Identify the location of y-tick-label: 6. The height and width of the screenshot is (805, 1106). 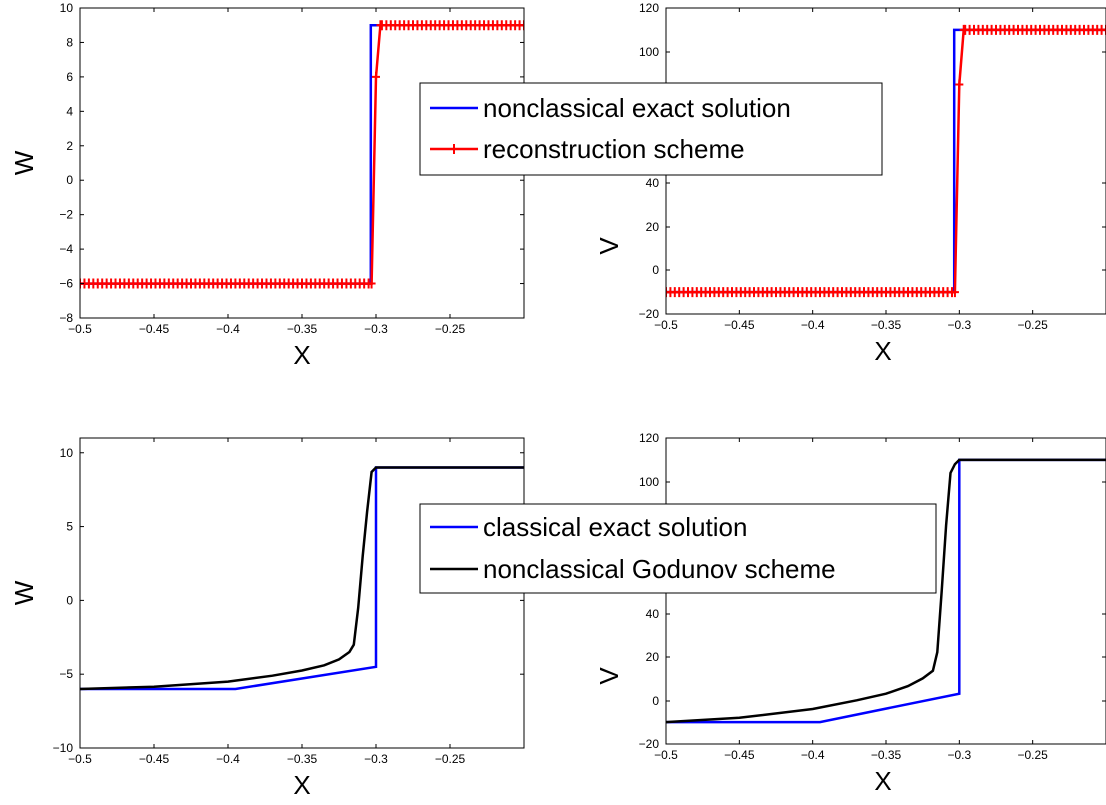
(69, 77).